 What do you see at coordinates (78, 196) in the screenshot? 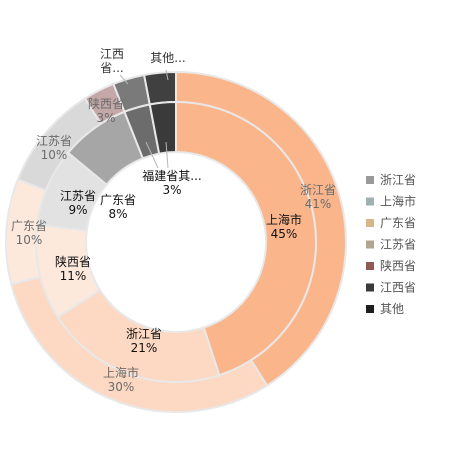
I see `inner-slice-label-line: 江苏省` at bounding box center [78, 196].